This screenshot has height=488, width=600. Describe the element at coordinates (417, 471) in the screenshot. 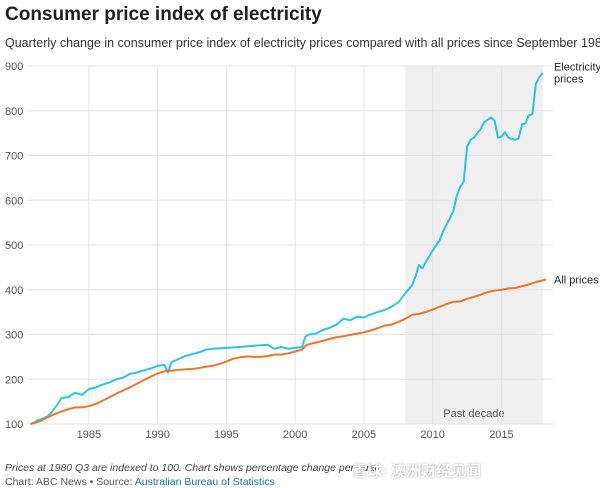

I see `watermark-text: 雪球: 澳洲财经见闻` at that location.